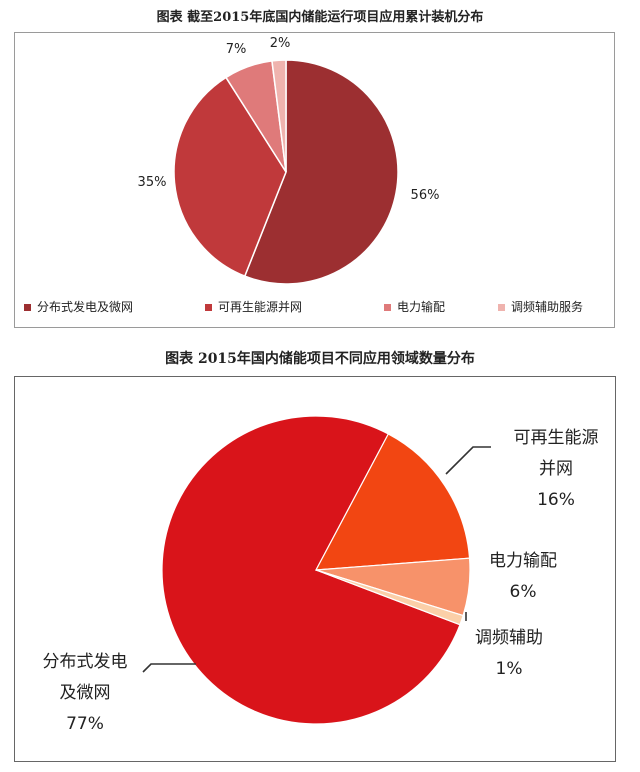  What do you see at coordinates (320, 359) in the screenshot?
I see `chart2-title: 图表 2015年国内储能项目不同应用领域数量分布` at bounding box center [320, 359].